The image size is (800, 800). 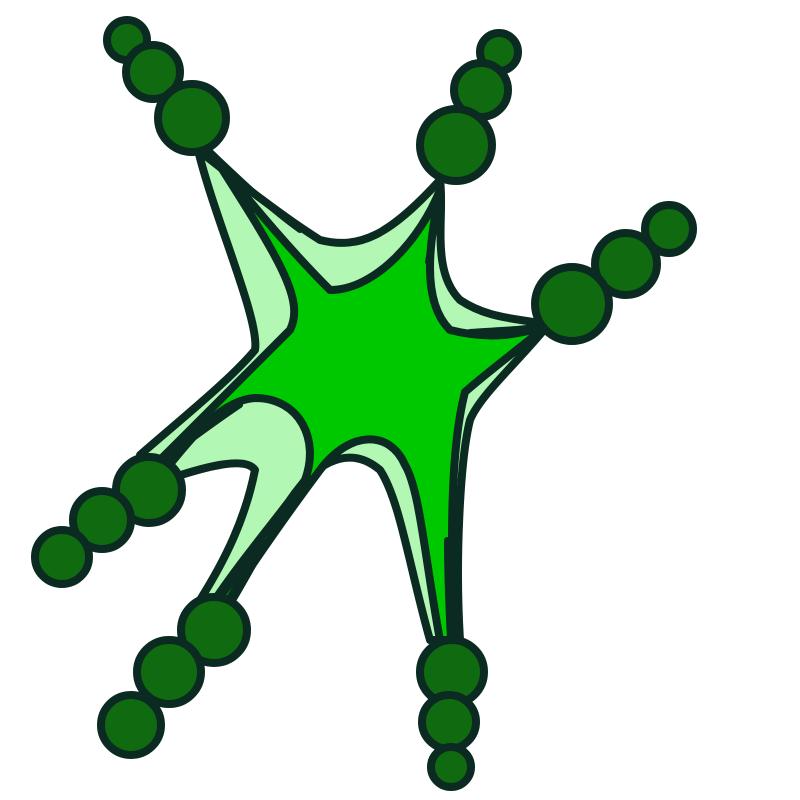 I want to click on bead-arm-bottom-left, so click(x=174, y=676).